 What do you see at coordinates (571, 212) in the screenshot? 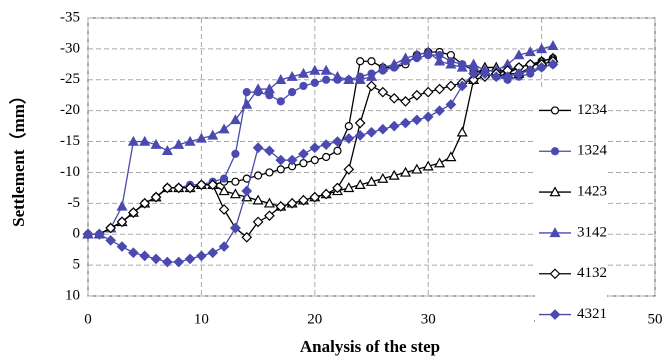
I see `legend` at bounding box center [571, 212].